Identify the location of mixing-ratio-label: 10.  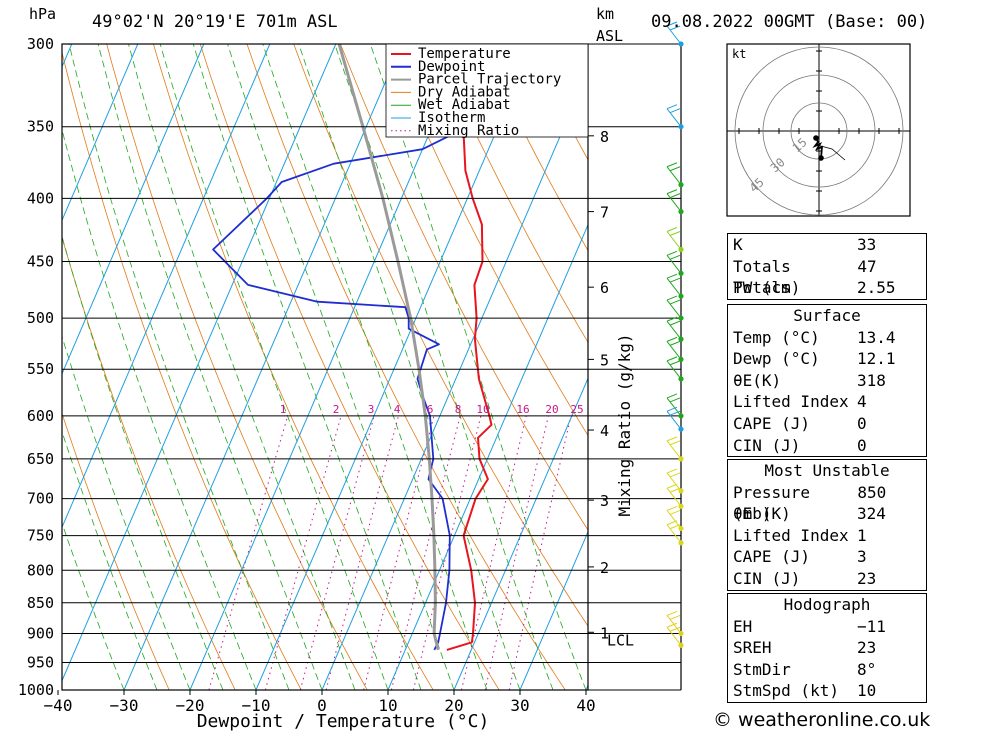
(482, 409).